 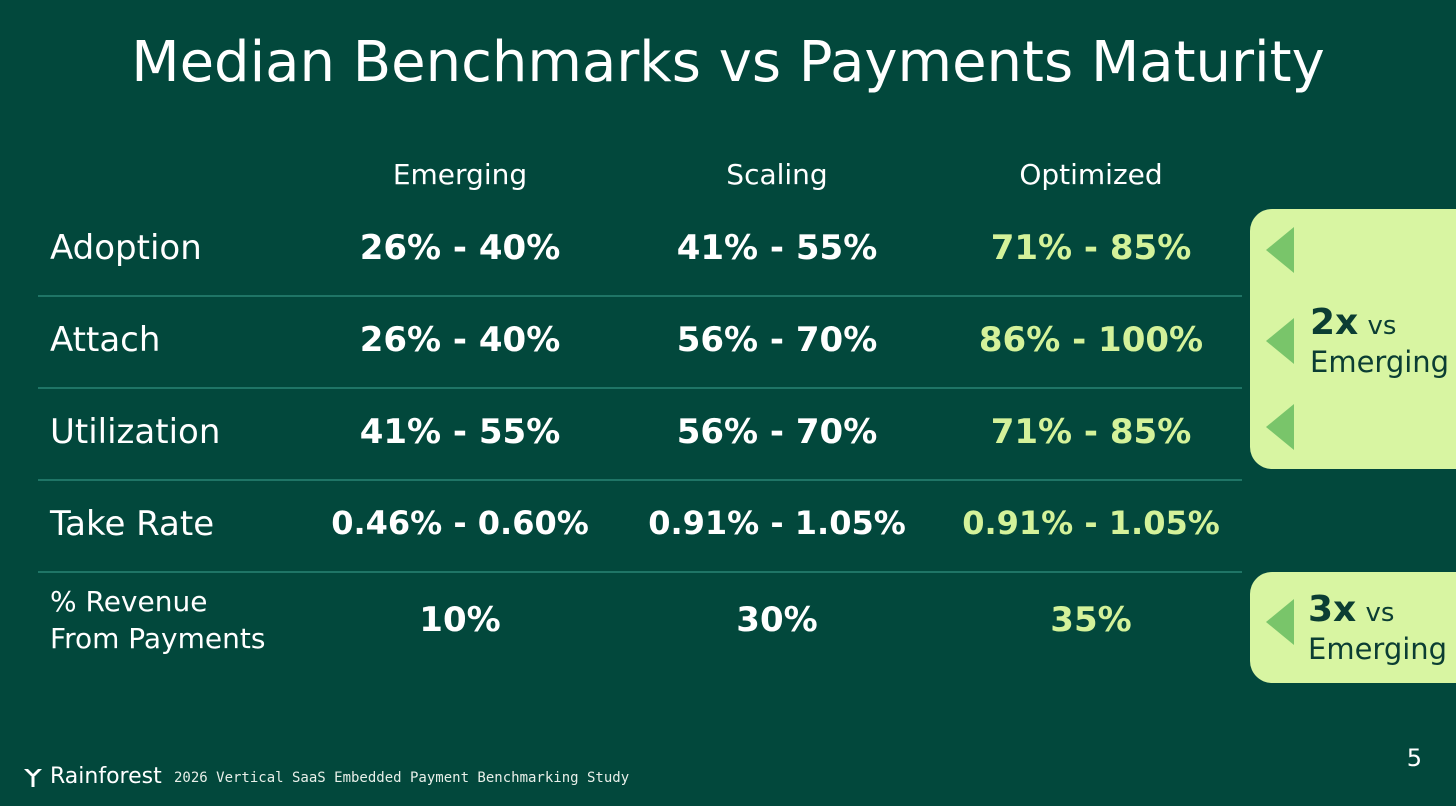 What do you see at coordinates (728, 62) in the screenshot?
I see `slide-title: Median Benchmarks vs Payments Maturity` at bounding box center [728, 62].